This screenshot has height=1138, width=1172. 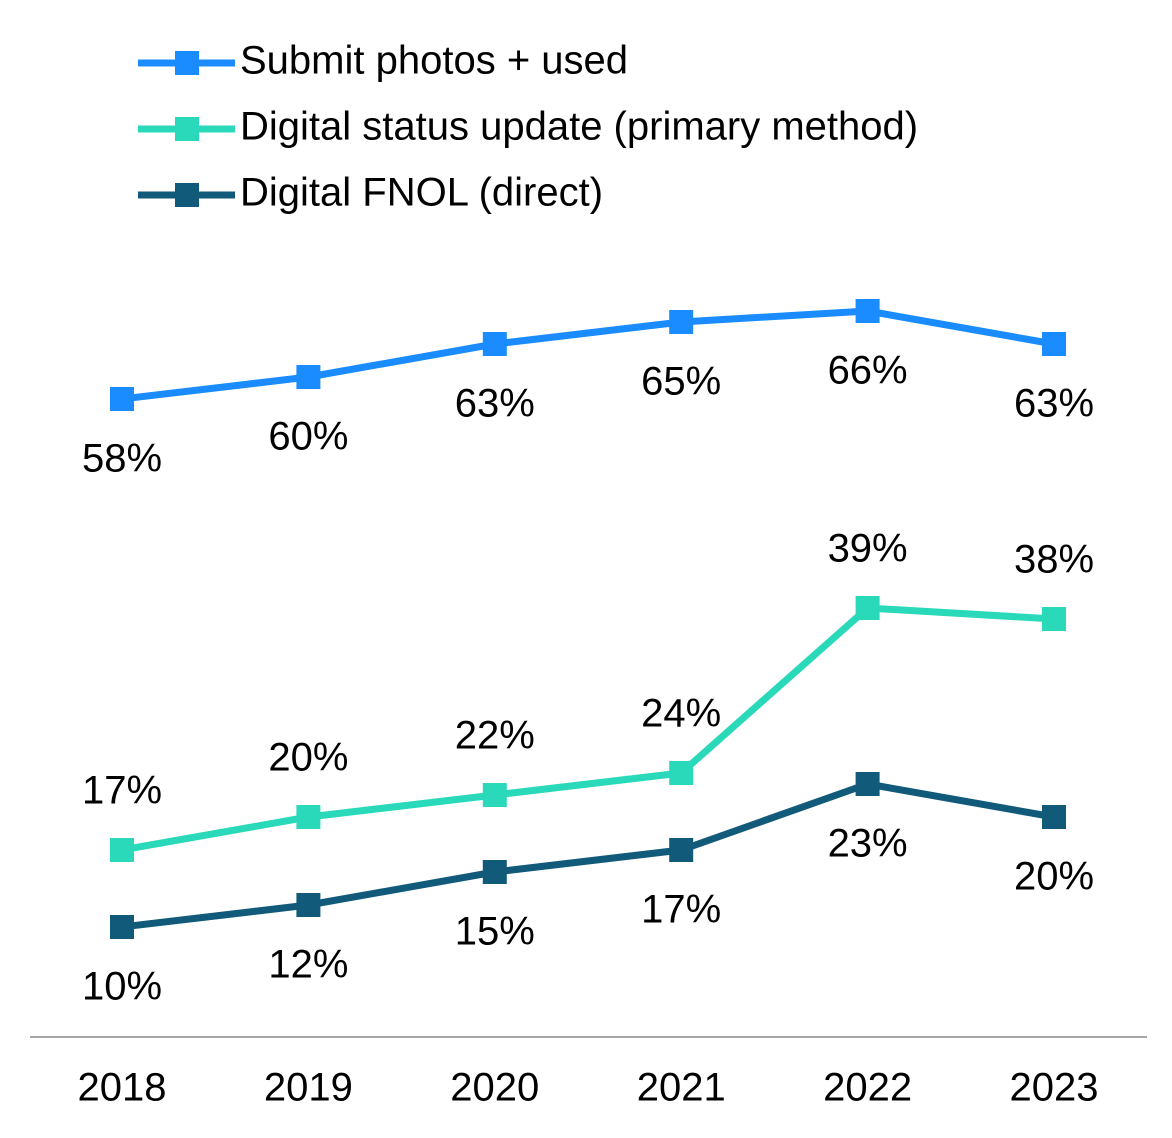 I want to click on data-label: 38%, so click(x=1054, y=560).